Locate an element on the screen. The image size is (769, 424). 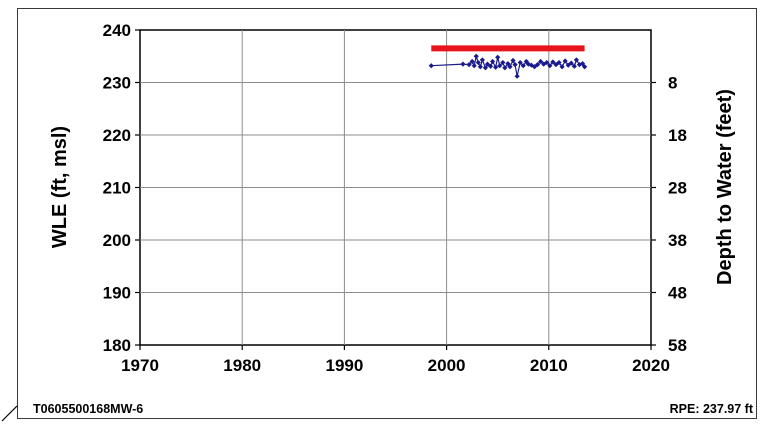
y-tick-label: 180 is located at coordinates (117, 345).